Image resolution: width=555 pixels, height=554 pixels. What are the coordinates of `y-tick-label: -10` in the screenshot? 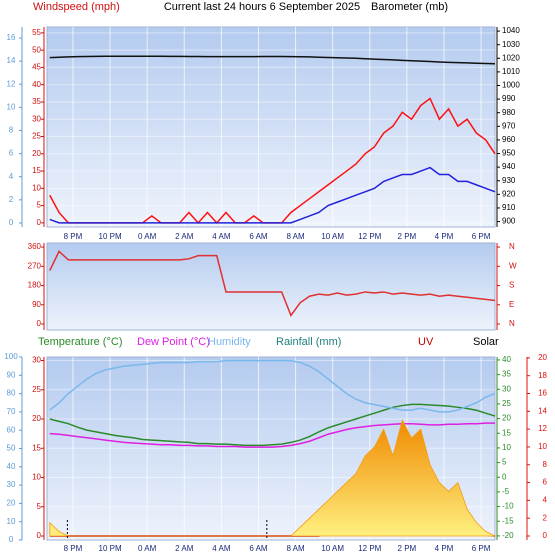 It's located at (508, 506).